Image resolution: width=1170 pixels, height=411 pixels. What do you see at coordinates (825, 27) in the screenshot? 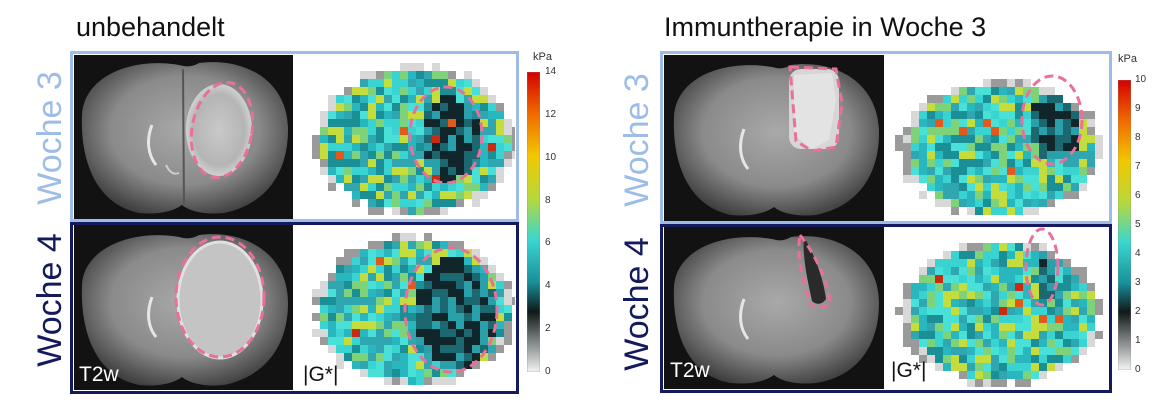
I see `right-panel-title: Immuntherapie in Woche 3` at bounding box center [825, 27].